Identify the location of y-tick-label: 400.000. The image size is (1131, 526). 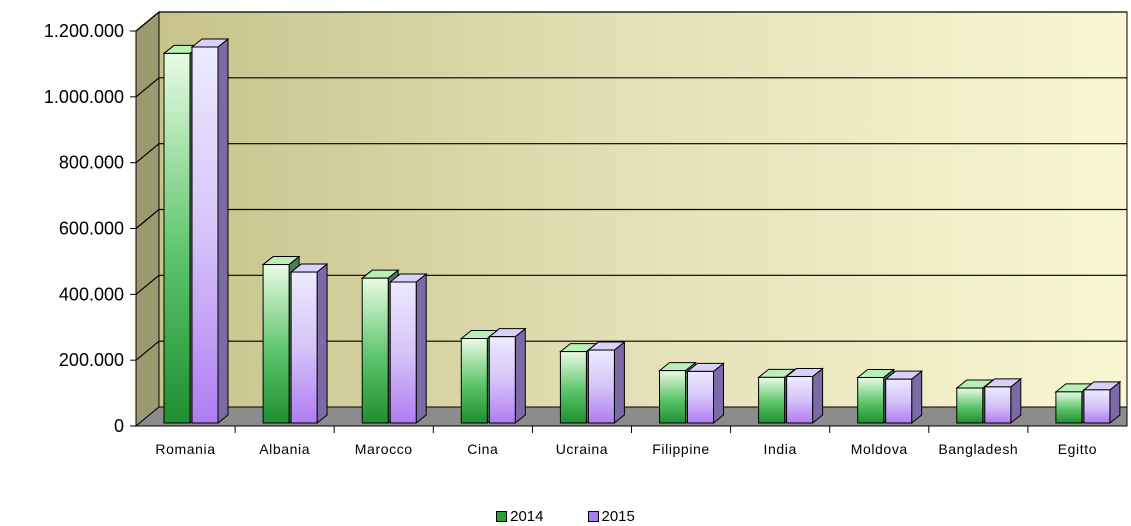
(91, 294).